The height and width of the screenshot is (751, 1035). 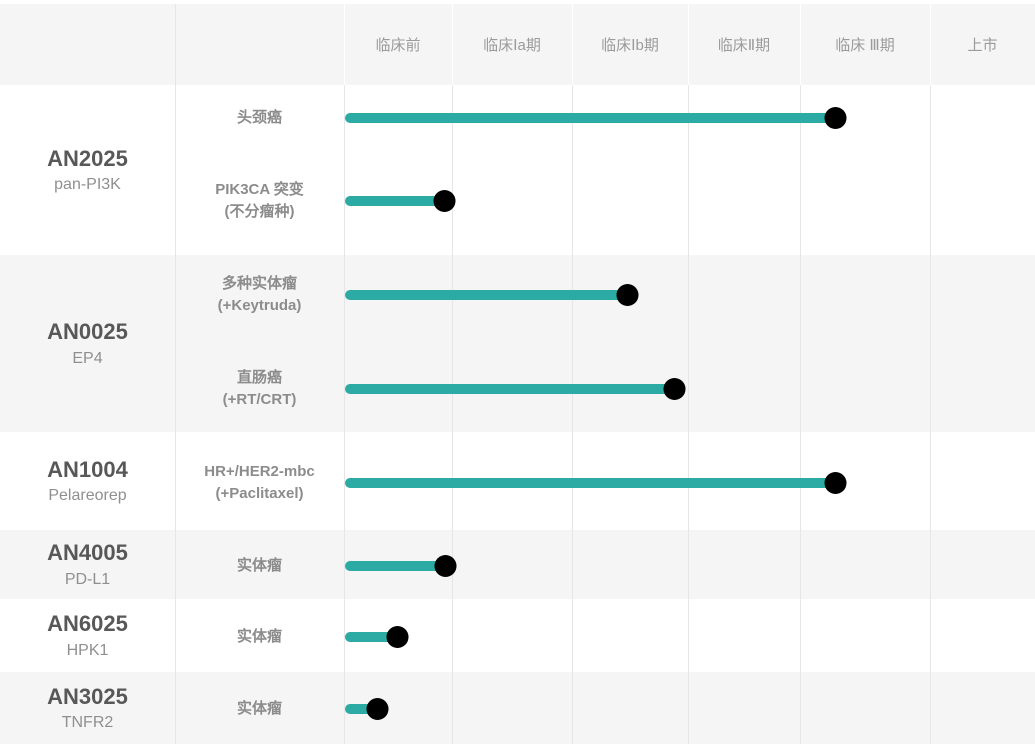 I want to click on phase-header-1b: 临床Ⅰb期, so click(x=630, y=44).